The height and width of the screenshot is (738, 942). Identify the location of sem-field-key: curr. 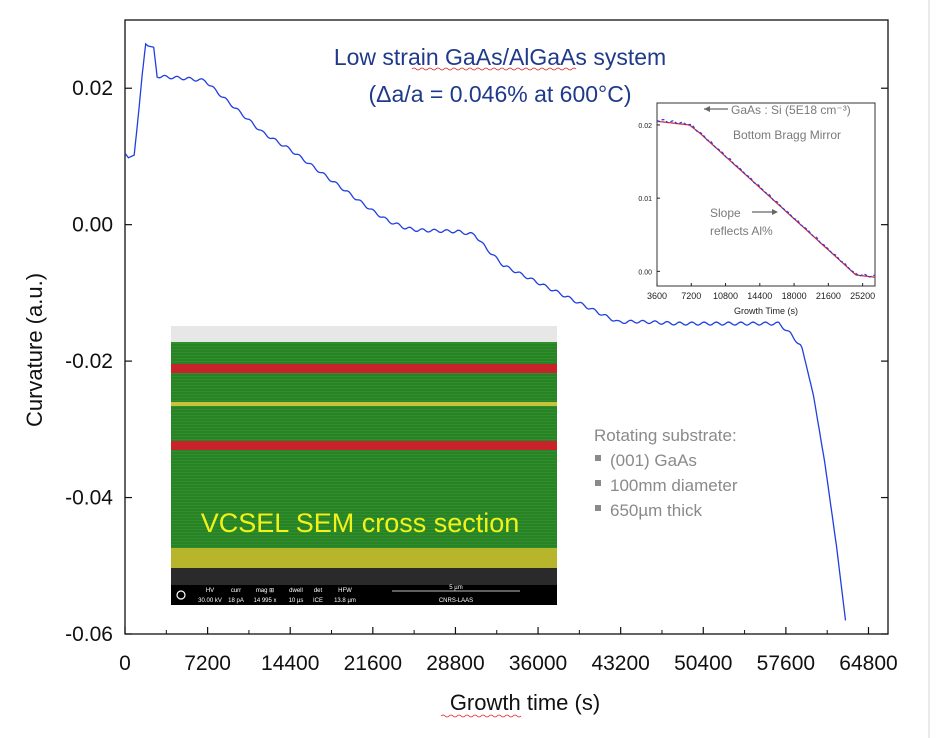
(236, 591).